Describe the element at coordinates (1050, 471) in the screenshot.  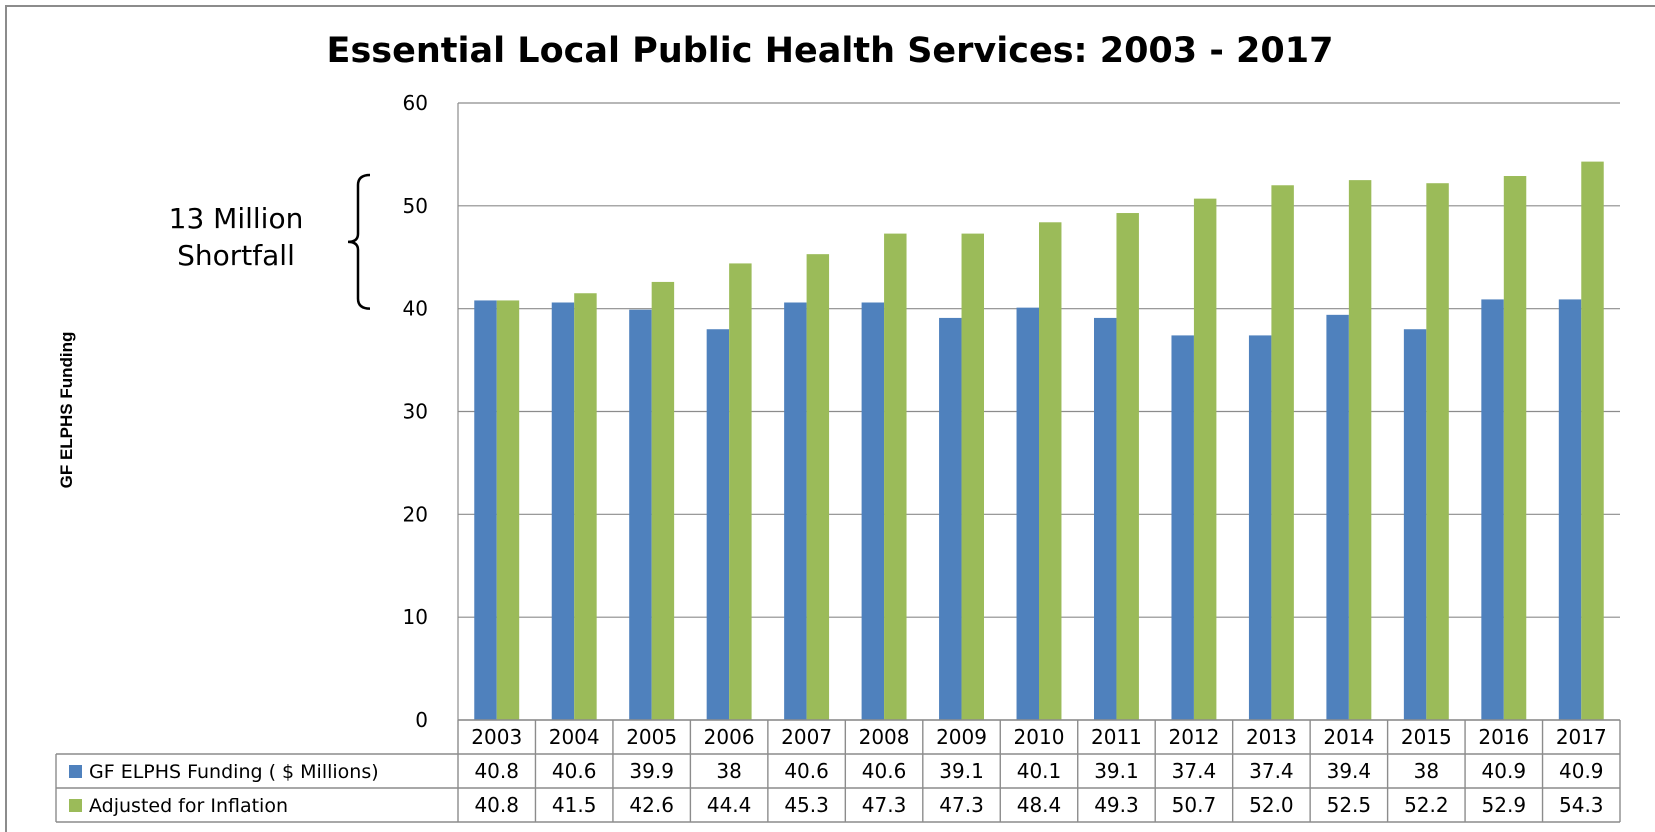
I see `bar-inflation-2010` at that location.